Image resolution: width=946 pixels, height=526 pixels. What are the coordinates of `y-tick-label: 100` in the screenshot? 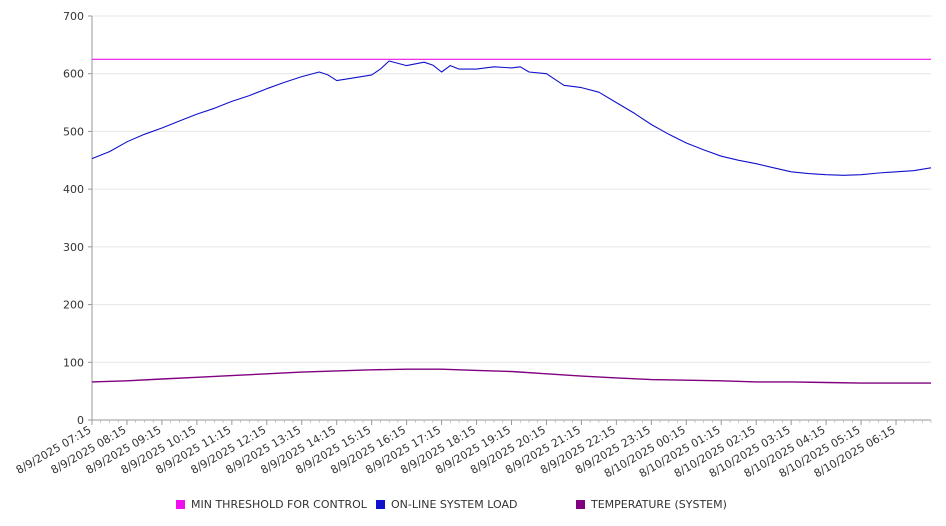 It's located at (73, 362).